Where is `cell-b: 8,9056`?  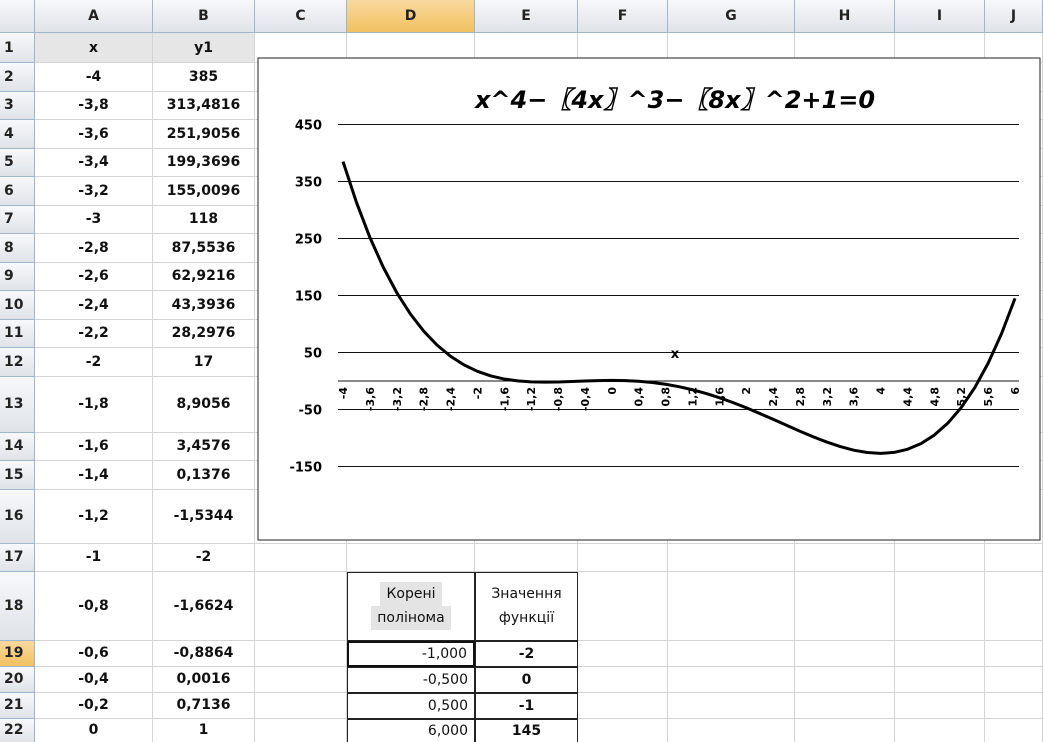
cell-b: 8,9056 is located at coordinates (204, 404).